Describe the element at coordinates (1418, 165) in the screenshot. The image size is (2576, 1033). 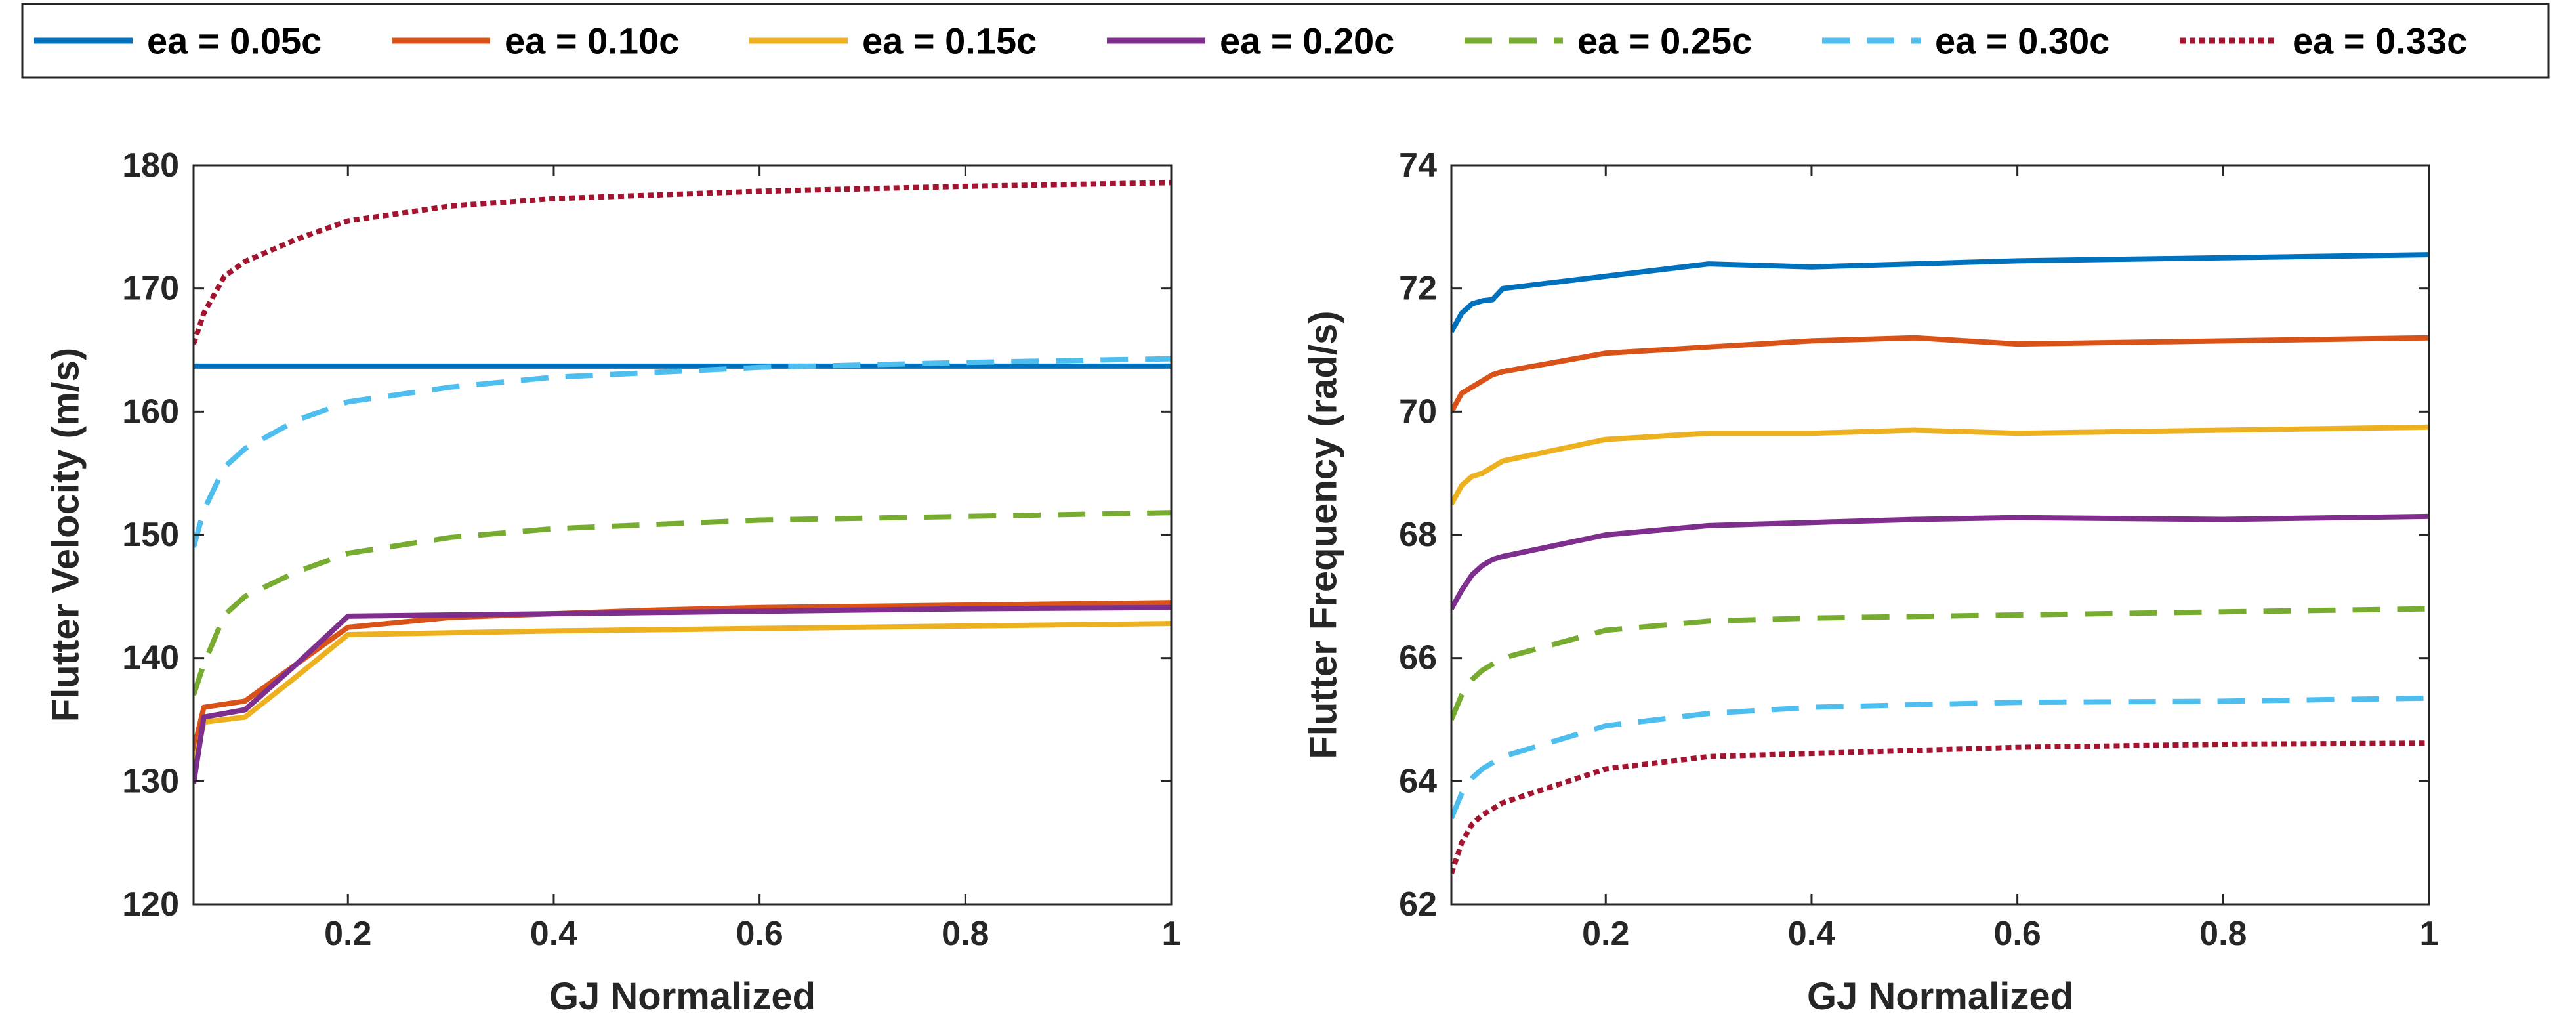
I see `y-tick-label: 74` at that location.